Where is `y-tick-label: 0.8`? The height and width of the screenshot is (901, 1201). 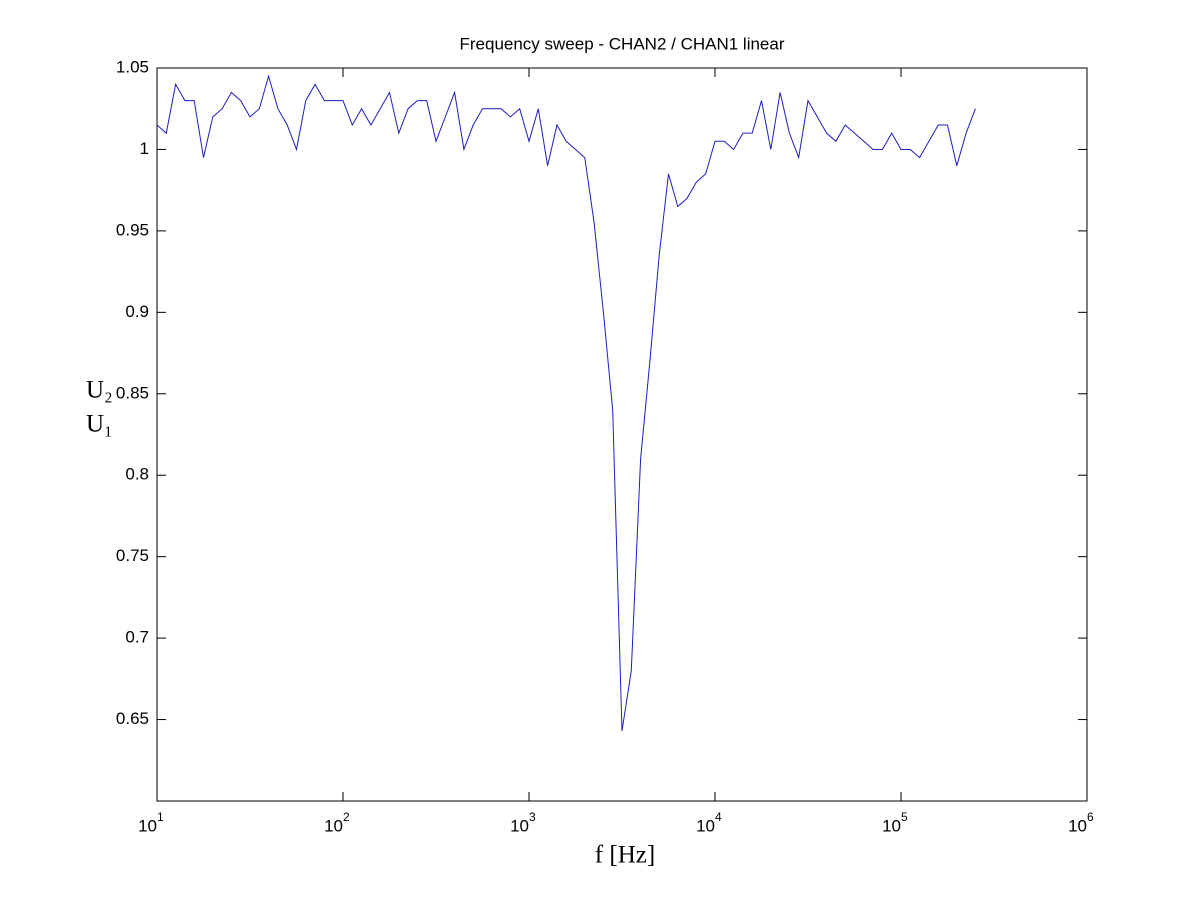
y-tick-label: 0.8 is located at coordinates (137, 474).